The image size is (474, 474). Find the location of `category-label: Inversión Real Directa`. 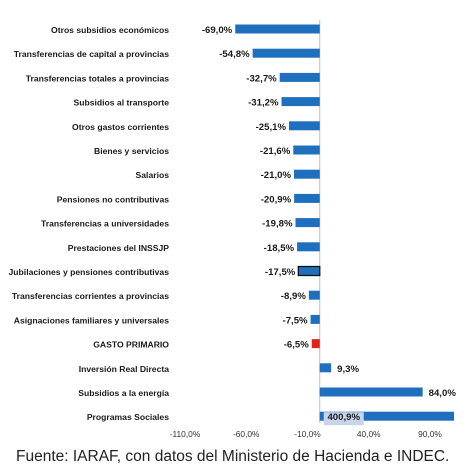

category-label: Inversión Real Directa is located at coordinates (124, 369).